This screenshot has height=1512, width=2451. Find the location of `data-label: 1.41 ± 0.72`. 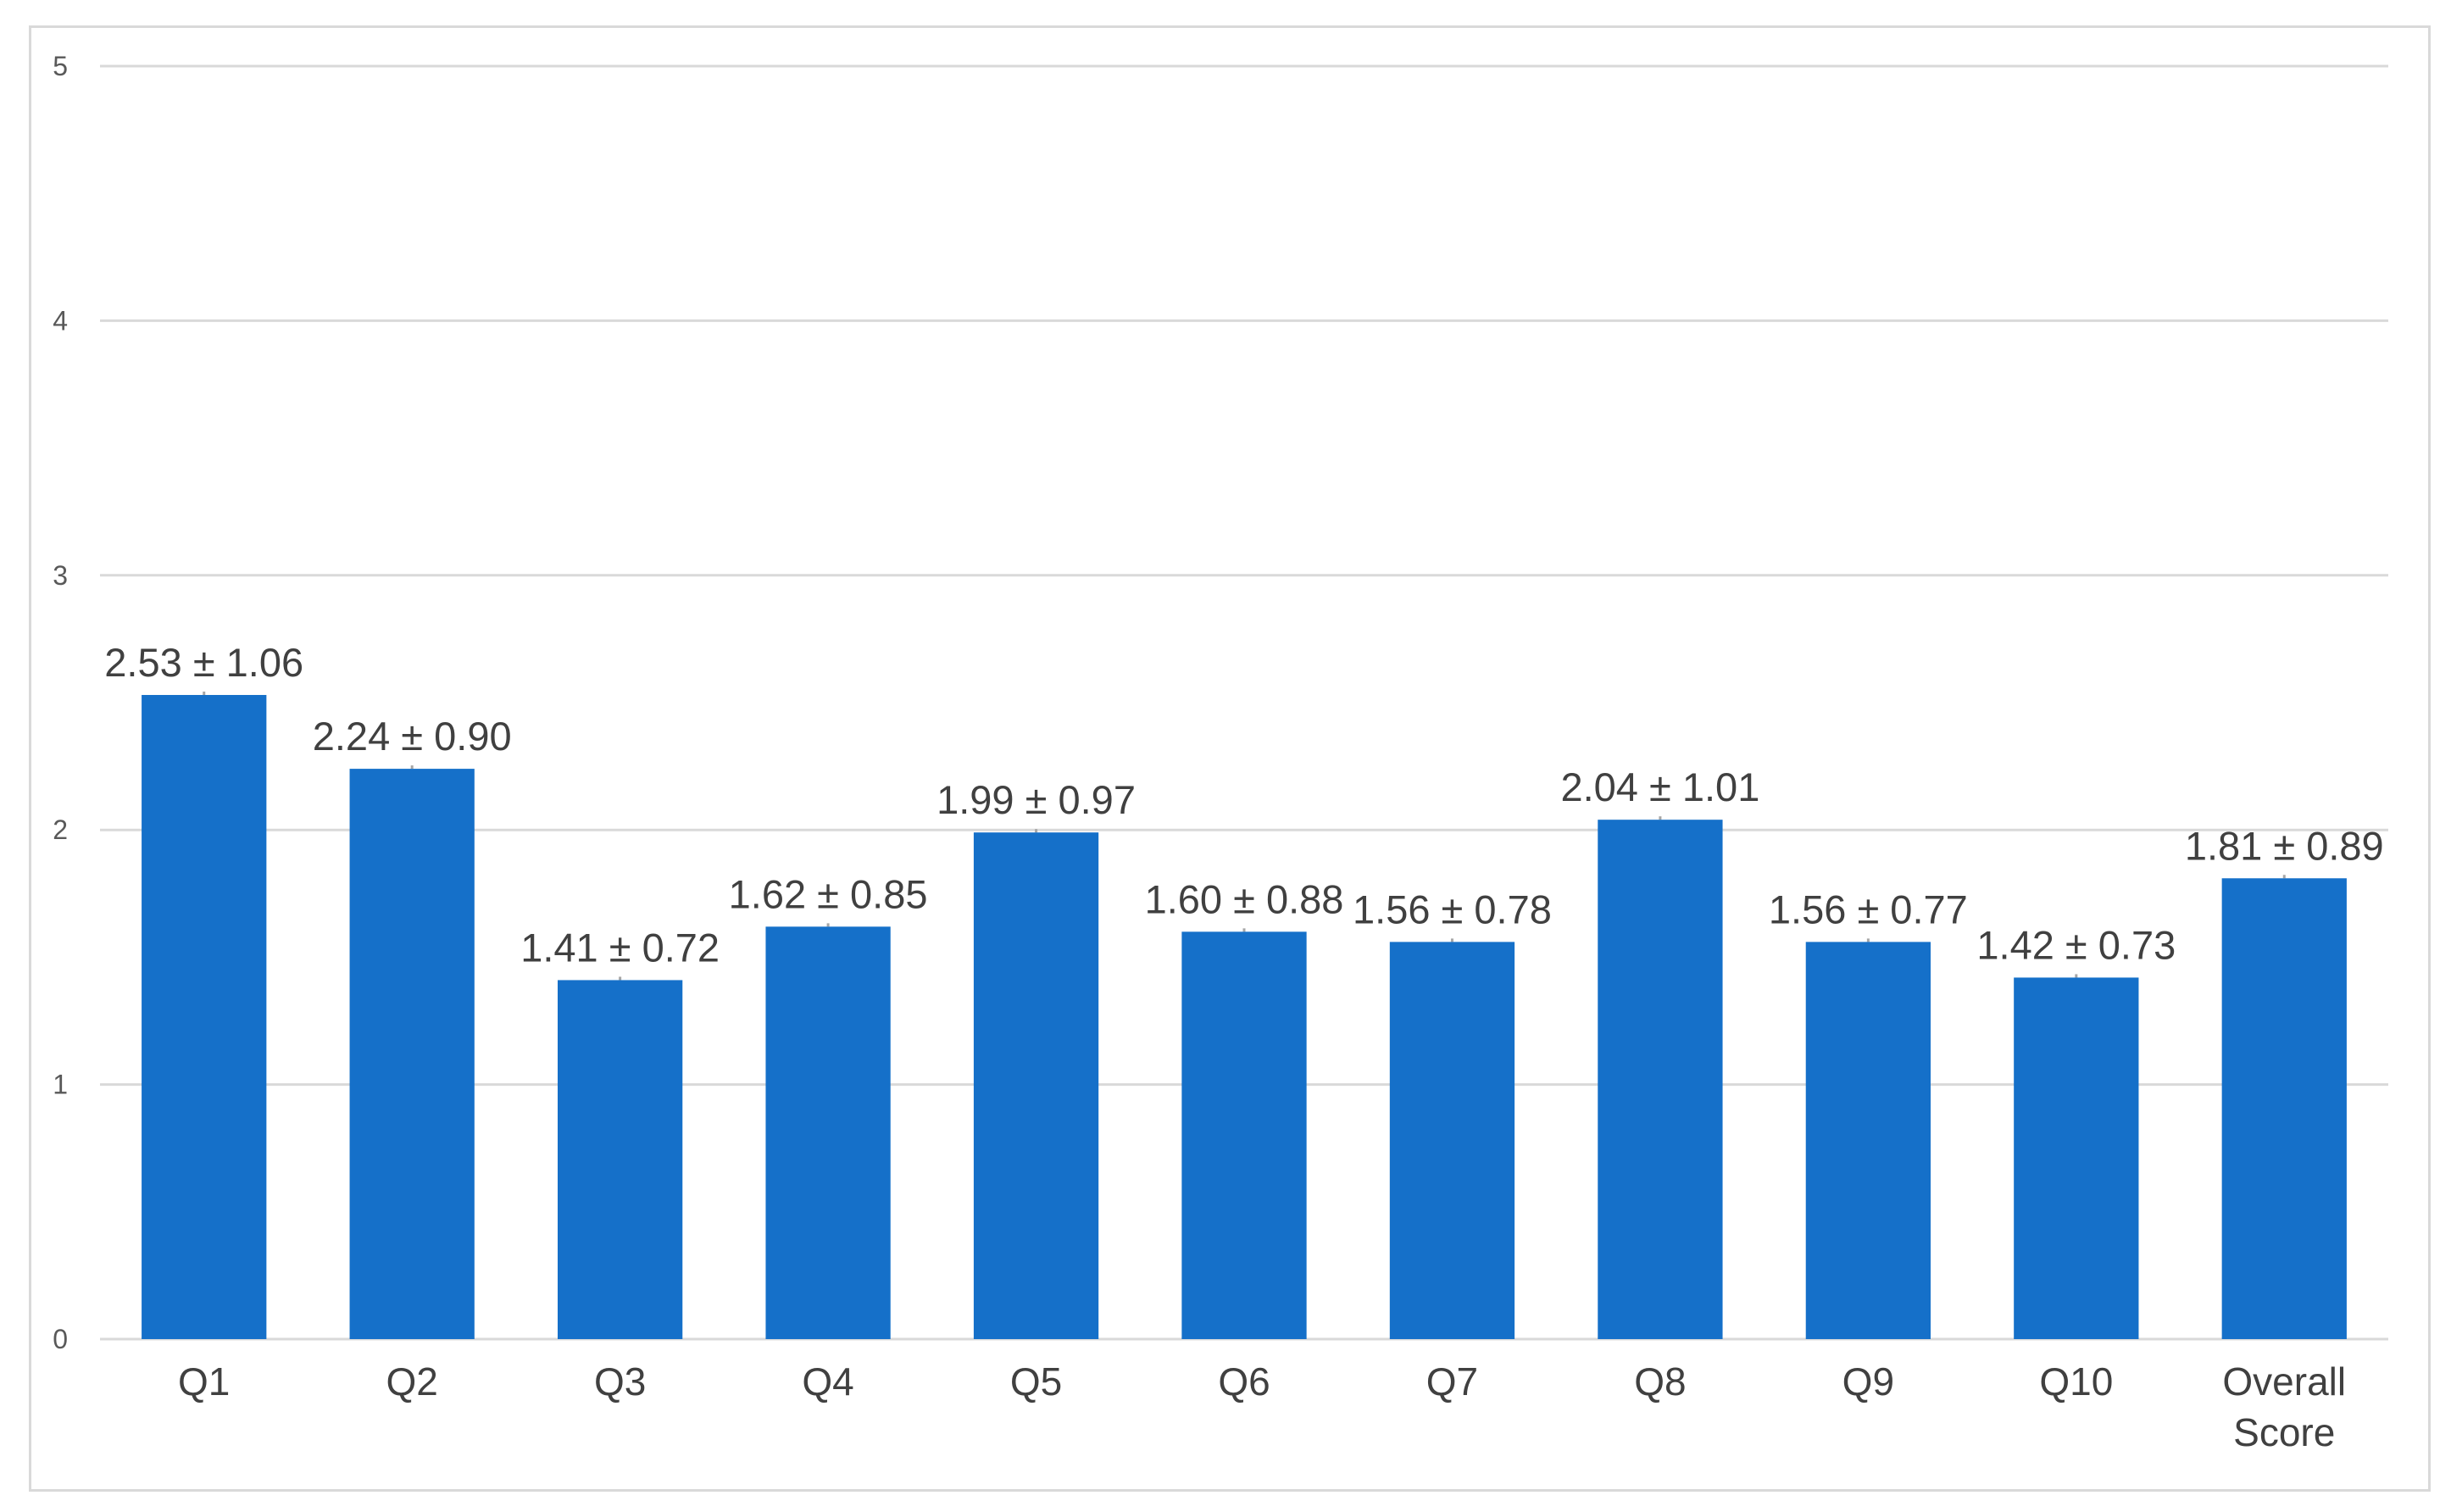

data-label: 1.41 ± 0.72 is located at coordinates (620, 947).